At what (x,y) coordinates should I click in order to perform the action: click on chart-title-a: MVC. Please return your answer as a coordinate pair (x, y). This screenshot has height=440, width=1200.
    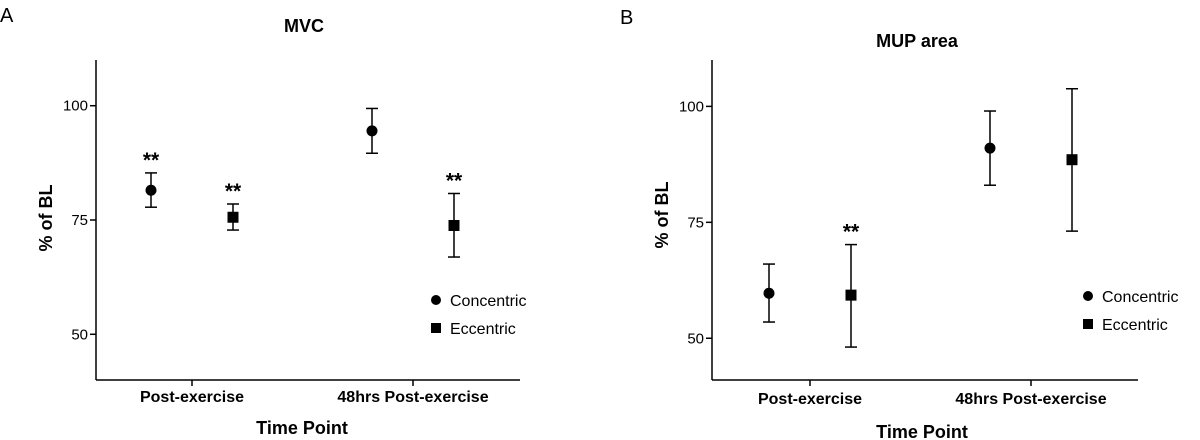
    Looking at the image, I should click on (304, 26).